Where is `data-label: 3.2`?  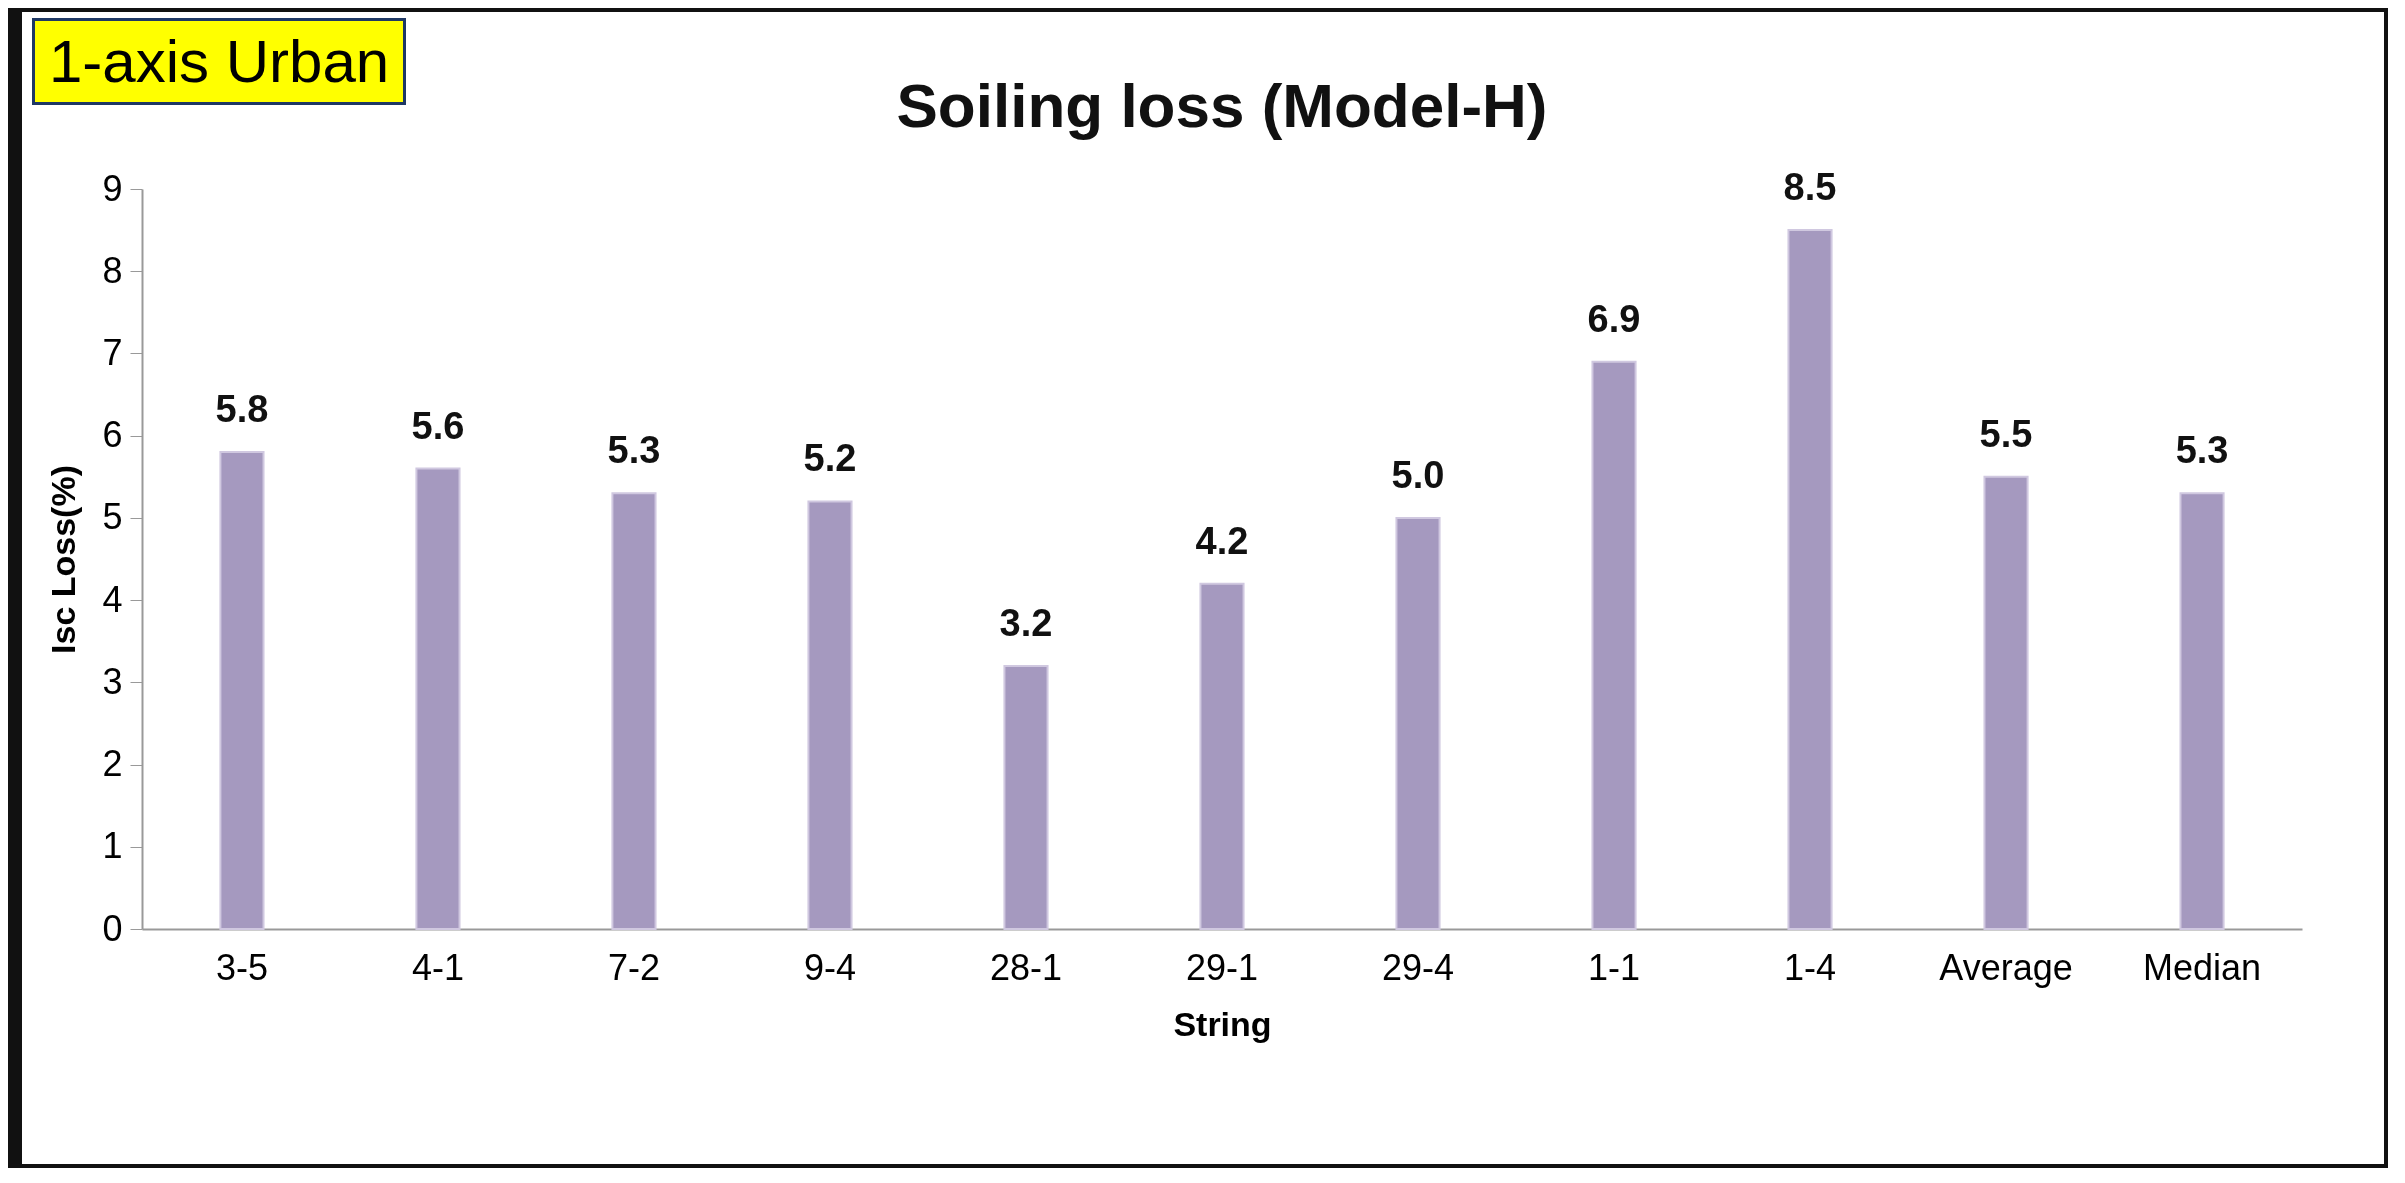 data-label: 3.2 is located at coordinates (1026, 622).